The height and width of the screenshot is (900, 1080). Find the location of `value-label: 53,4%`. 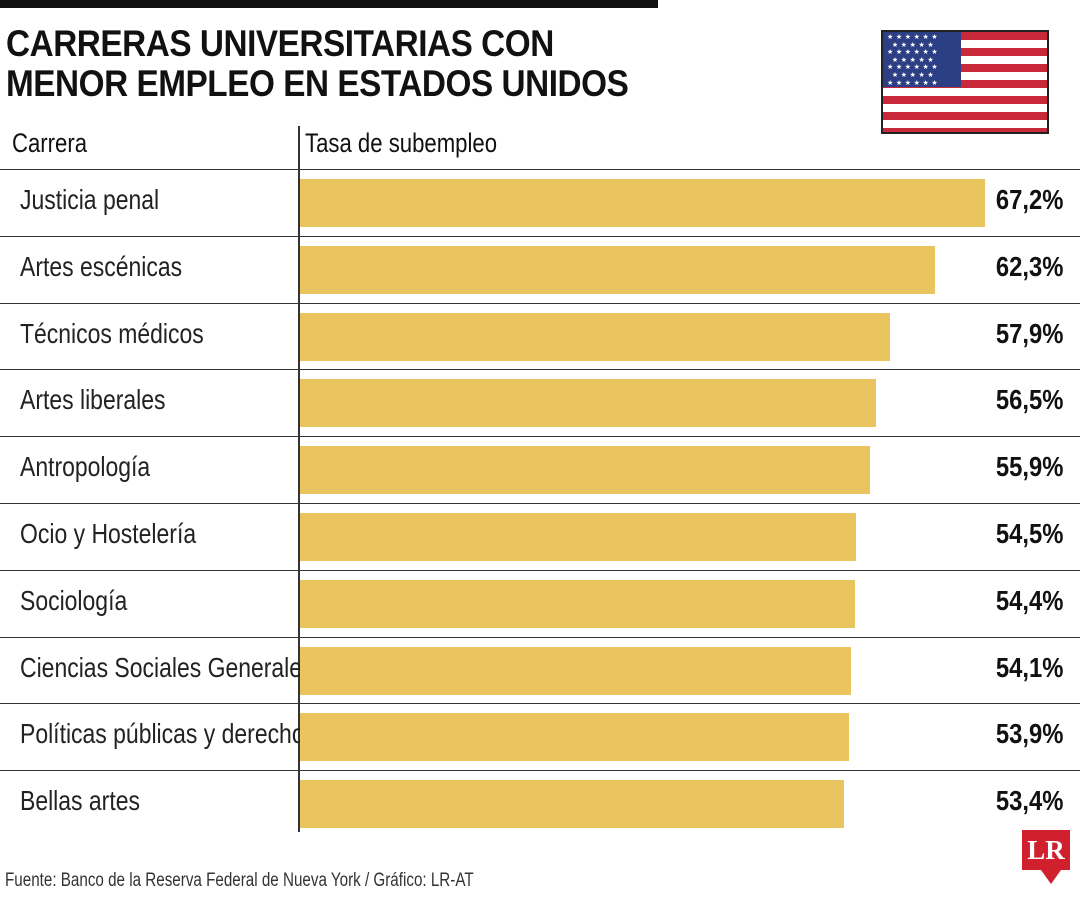

value-label: 53,4% is located at coordinates (1029, 801).